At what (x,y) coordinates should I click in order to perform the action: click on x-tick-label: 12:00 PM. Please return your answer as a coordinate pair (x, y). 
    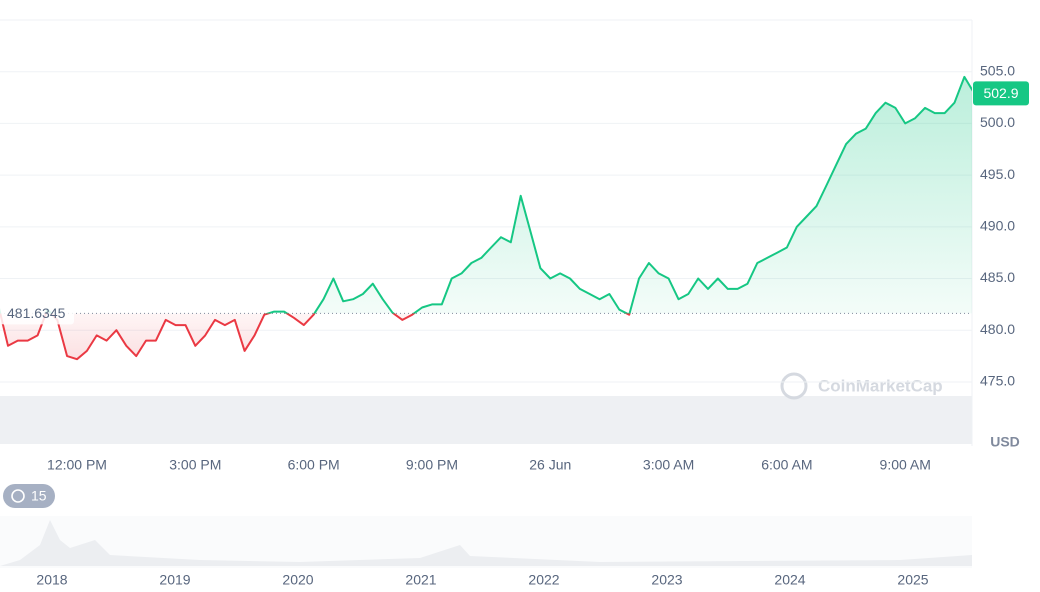
    Looking at the image, I should click on (77, 465).